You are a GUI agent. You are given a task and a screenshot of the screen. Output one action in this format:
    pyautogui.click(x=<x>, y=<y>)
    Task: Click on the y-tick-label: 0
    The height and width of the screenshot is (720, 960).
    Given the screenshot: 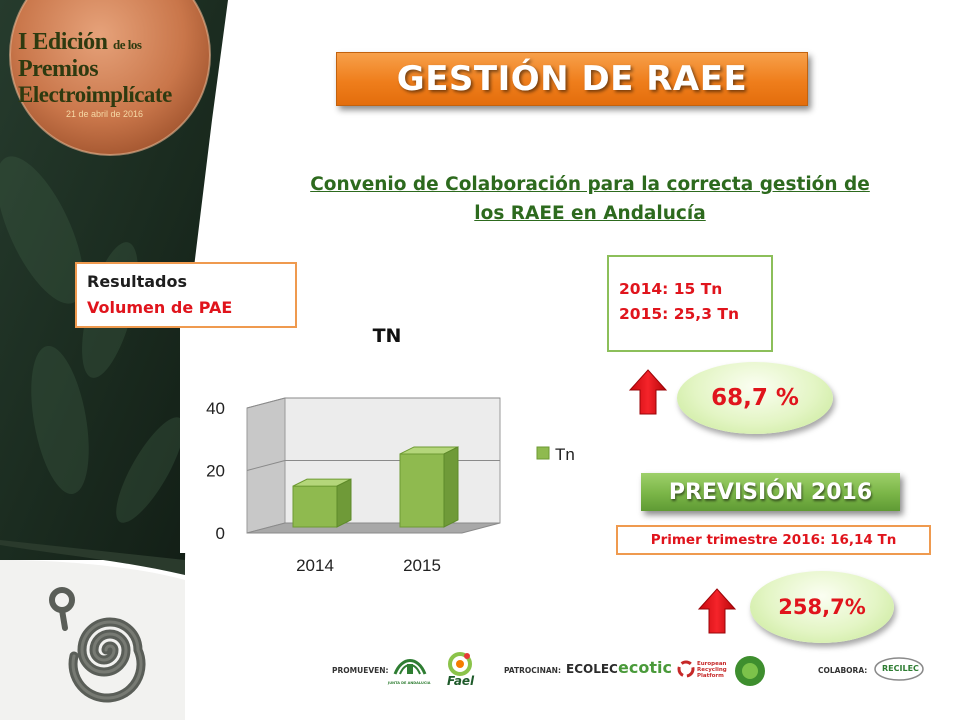 What is the action you would take?
    pyautogui.click(x=220, y=533)
    